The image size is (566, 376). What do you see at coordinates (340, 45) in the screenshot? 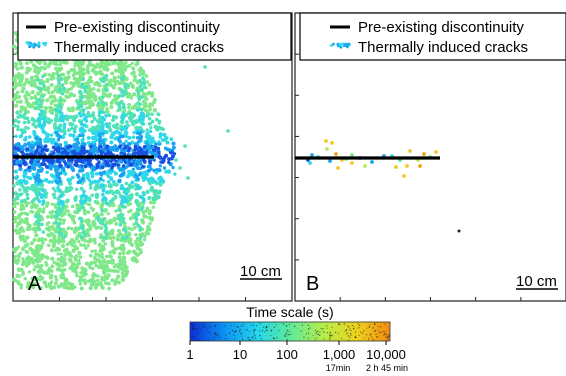
I see `legend-crack-dot` at bounding box center [340, 45].